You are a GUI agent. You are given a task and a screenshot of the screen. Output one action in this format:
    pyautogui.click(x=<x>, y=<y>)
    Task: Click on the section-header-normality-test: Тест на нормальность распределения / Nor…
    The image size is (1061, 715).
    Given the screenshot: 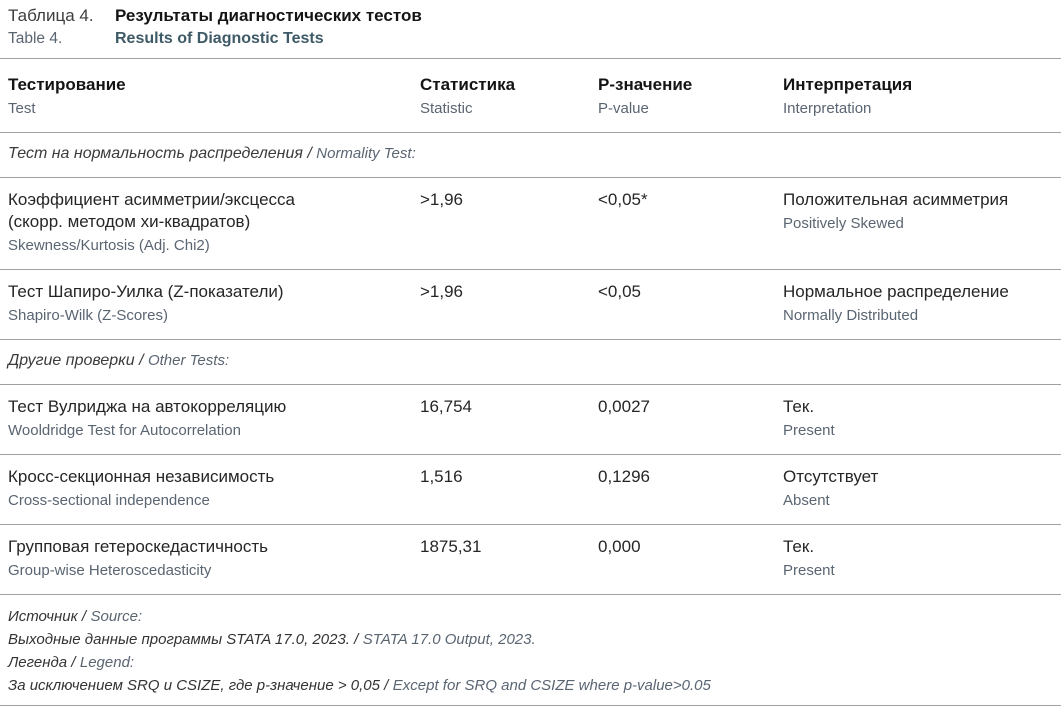 What is the action you would take?
    pyautogui.click(x=530, y=155)
    